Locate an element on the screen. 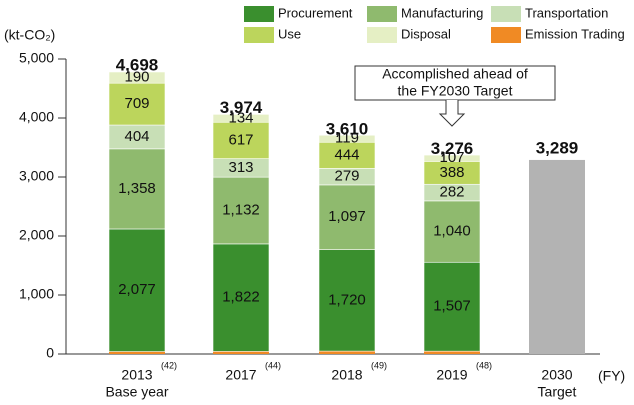 This screenshot has width=634, height=405. data-label: 1,507 is located at coordinates (452, 306).